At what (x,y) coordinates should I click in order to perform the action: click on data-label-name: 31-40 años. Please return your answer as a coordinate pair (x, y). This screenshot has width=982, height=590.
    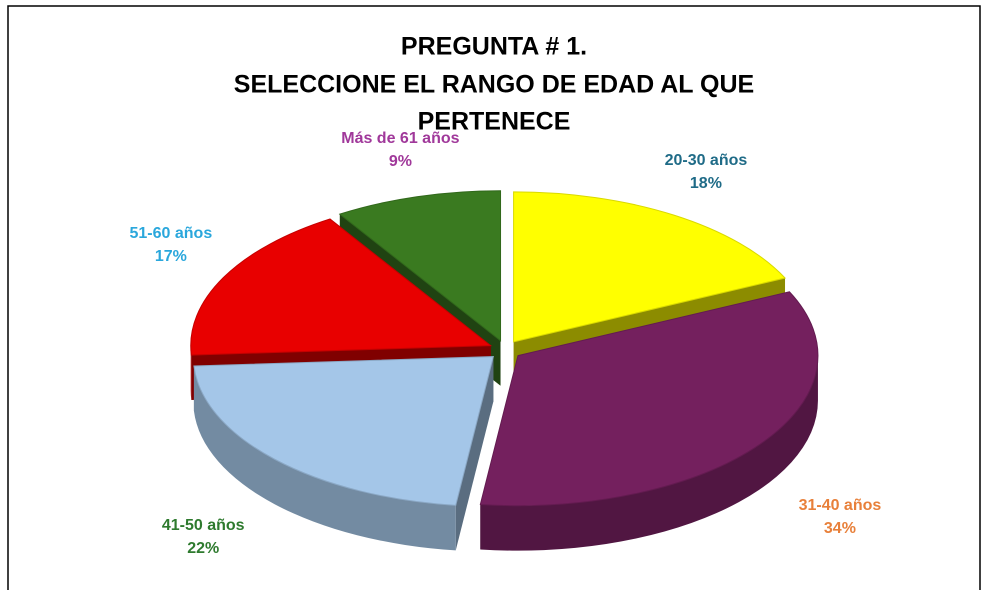
    Looking at the image, I should click on (840, 505).